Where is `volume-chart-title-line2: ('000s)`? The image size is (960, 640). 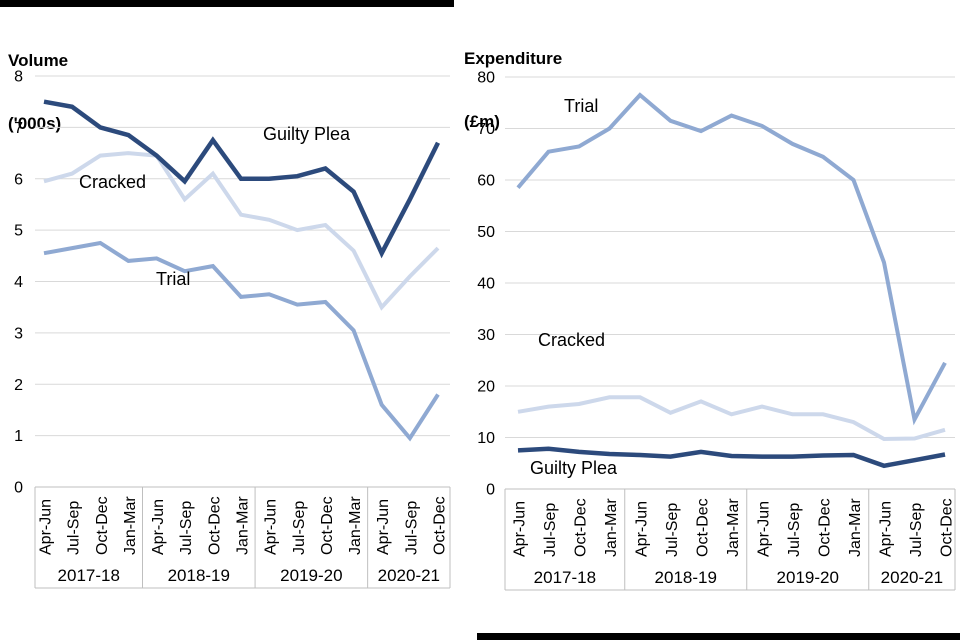
volume-chart-title-line2: ('000s) is located at coordinates (35, 123).